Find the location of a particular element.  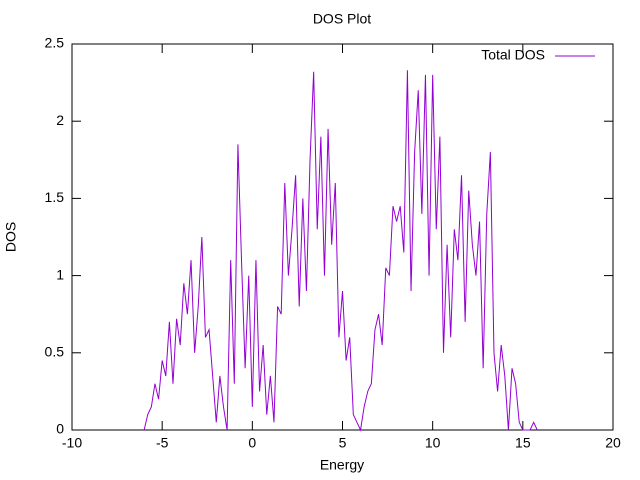

x-tick-label: 10 is located at coordinates (433, 443).